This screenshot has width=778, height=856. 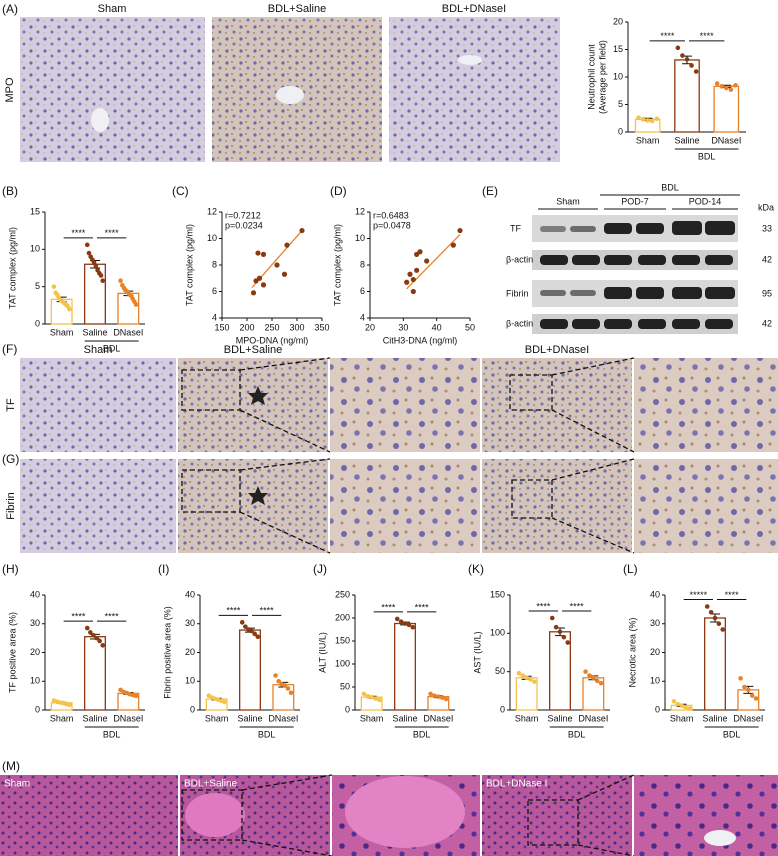 What do you see at coordinates (342, 663) in the screenshot?
I see `y-tick-label: 100` at bounding box center [342, 663].